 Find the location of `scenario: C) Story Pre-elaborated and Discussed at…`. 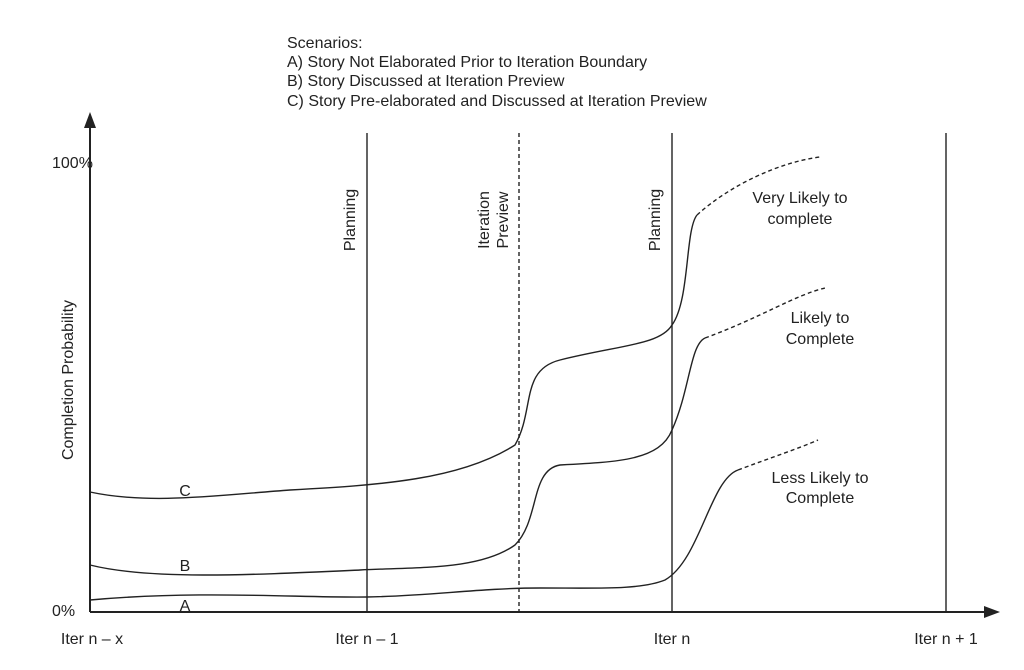

scenario: C) Story Pre-elaborated and Discussed at… is located at coordinates (497, 101).